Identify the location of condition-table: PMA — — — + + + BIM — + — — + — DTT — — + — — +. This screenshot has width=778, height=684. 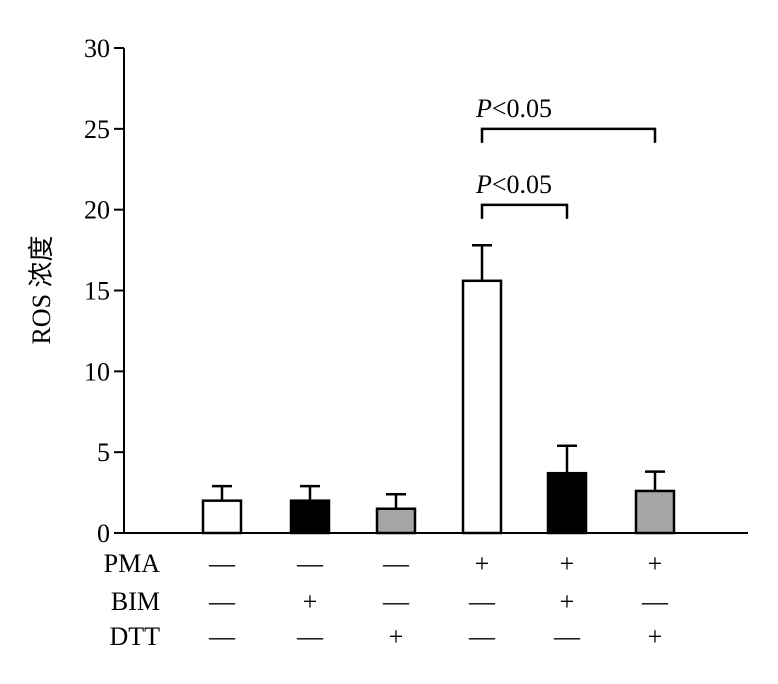
(386, 600).